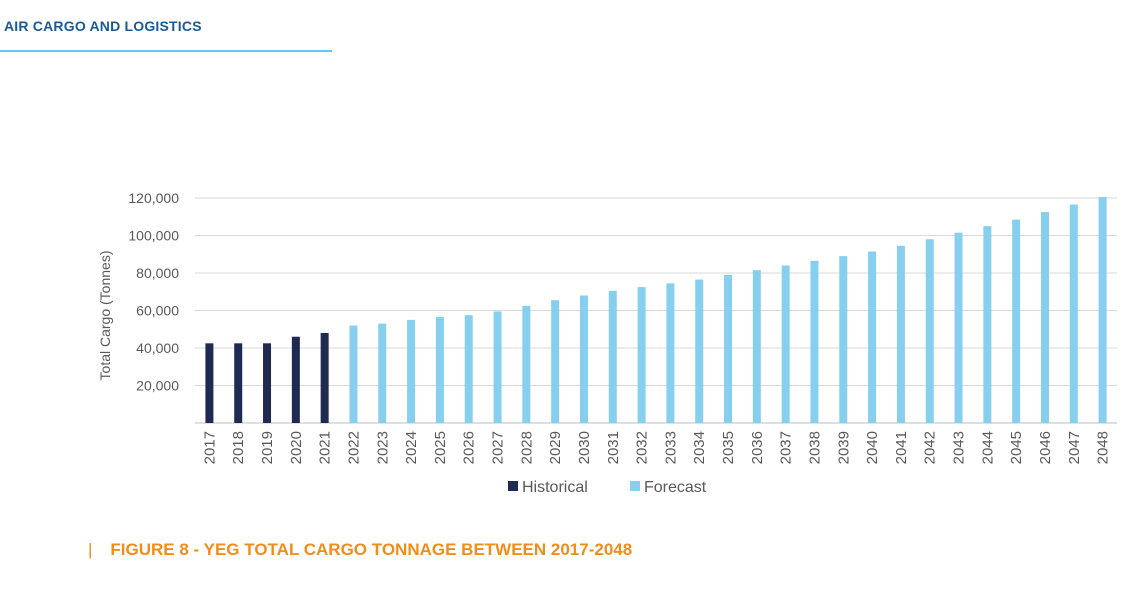 This screenshot has height=589, width=1123. I want to click on bar-forecast-2022, so click(353, 374).